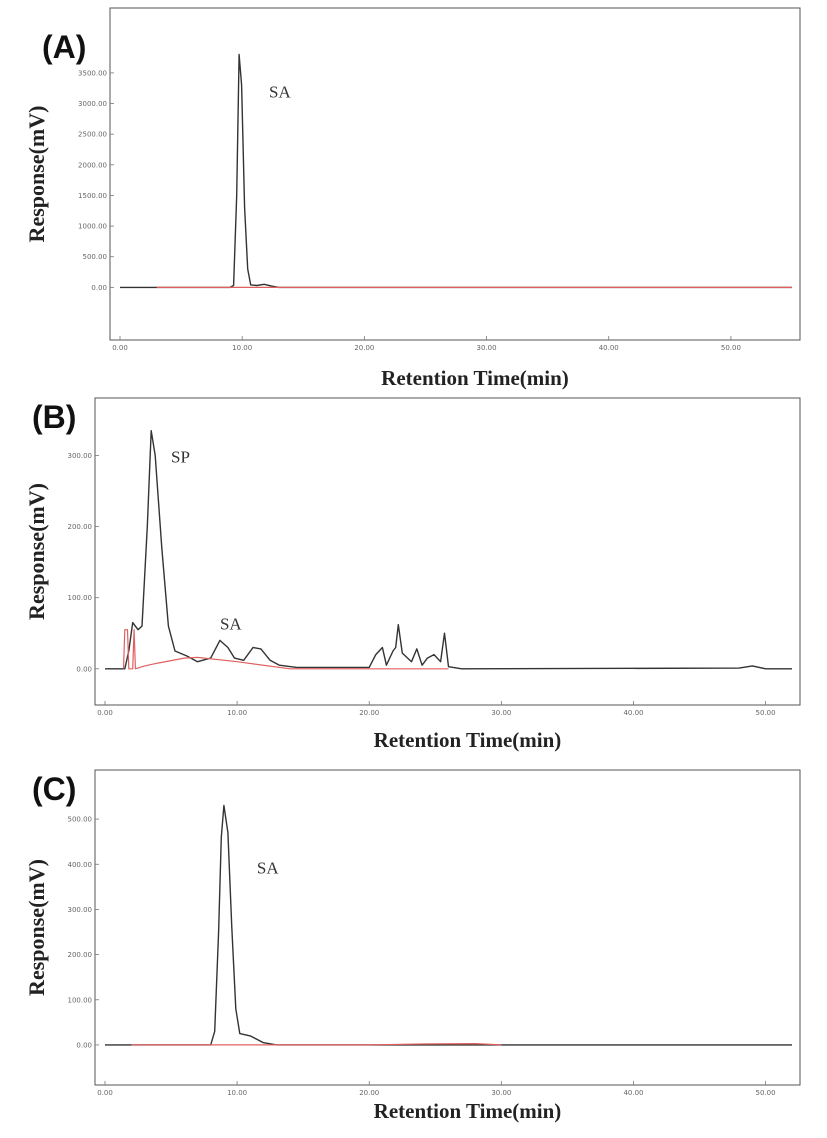 Image resolution: width=827 pixels, height=1138 pixels. I want to click on panel-label: (A), so click(64, 47).